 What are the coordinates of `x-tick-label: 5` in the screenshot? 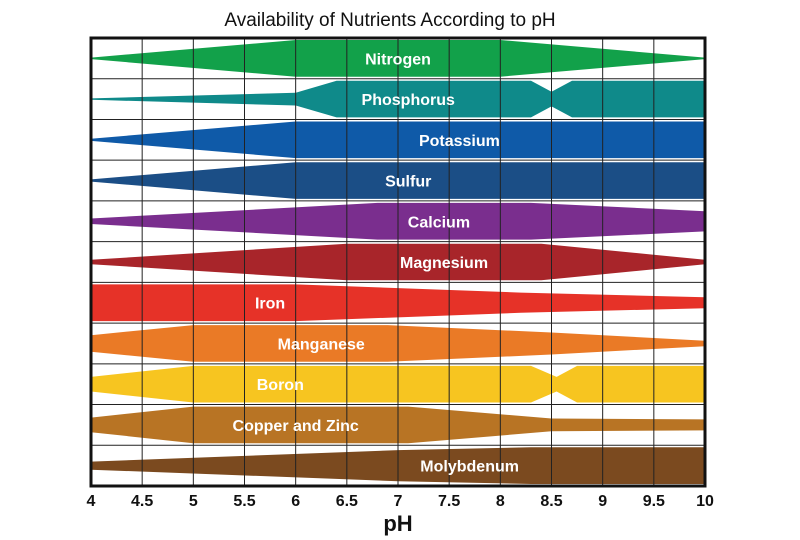 It's located at (193, 501).